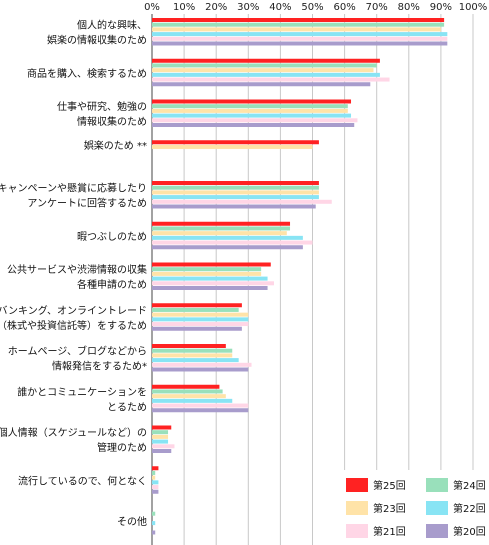 The image size is (489, 545). What do you see at coordinates (87, 203) in the screenshot?
I see `category-label: アンケートに回答するため` at bounding box center [87, 203].